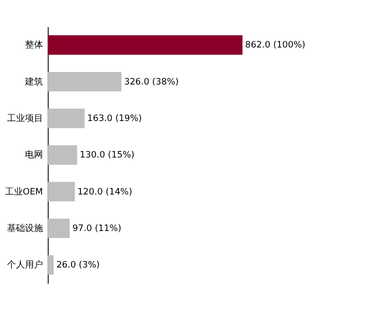 The image size is (377, 320). Describe the element at coordinates (151, 82) in the screenshot. I see `data-label: 326.0 (38%)` at that location.